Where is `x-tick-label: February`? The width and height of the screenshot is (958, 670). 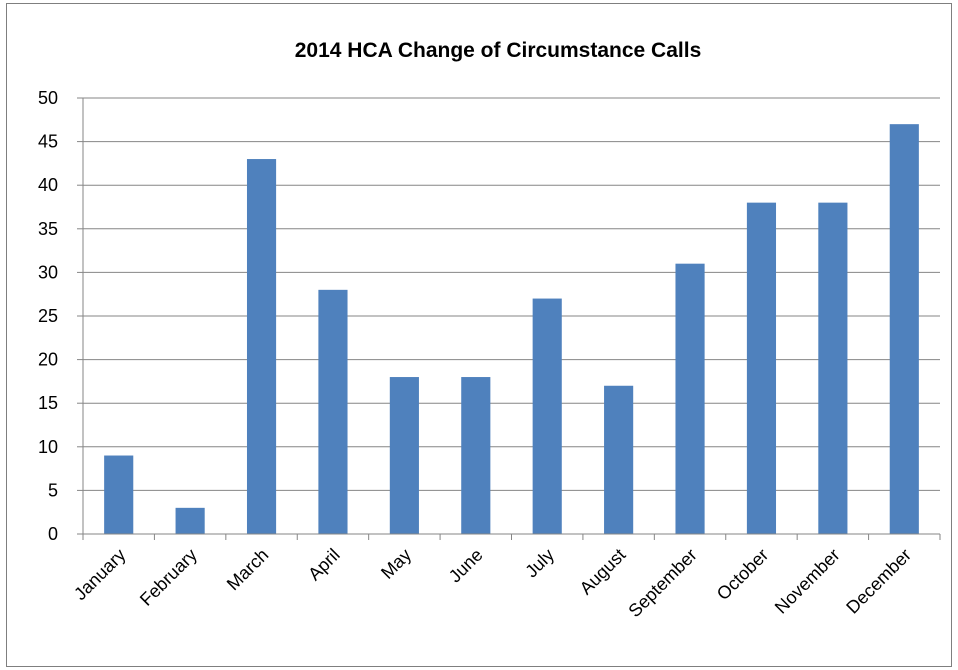
x-tick-label: February is located at coordinates (168, 577).